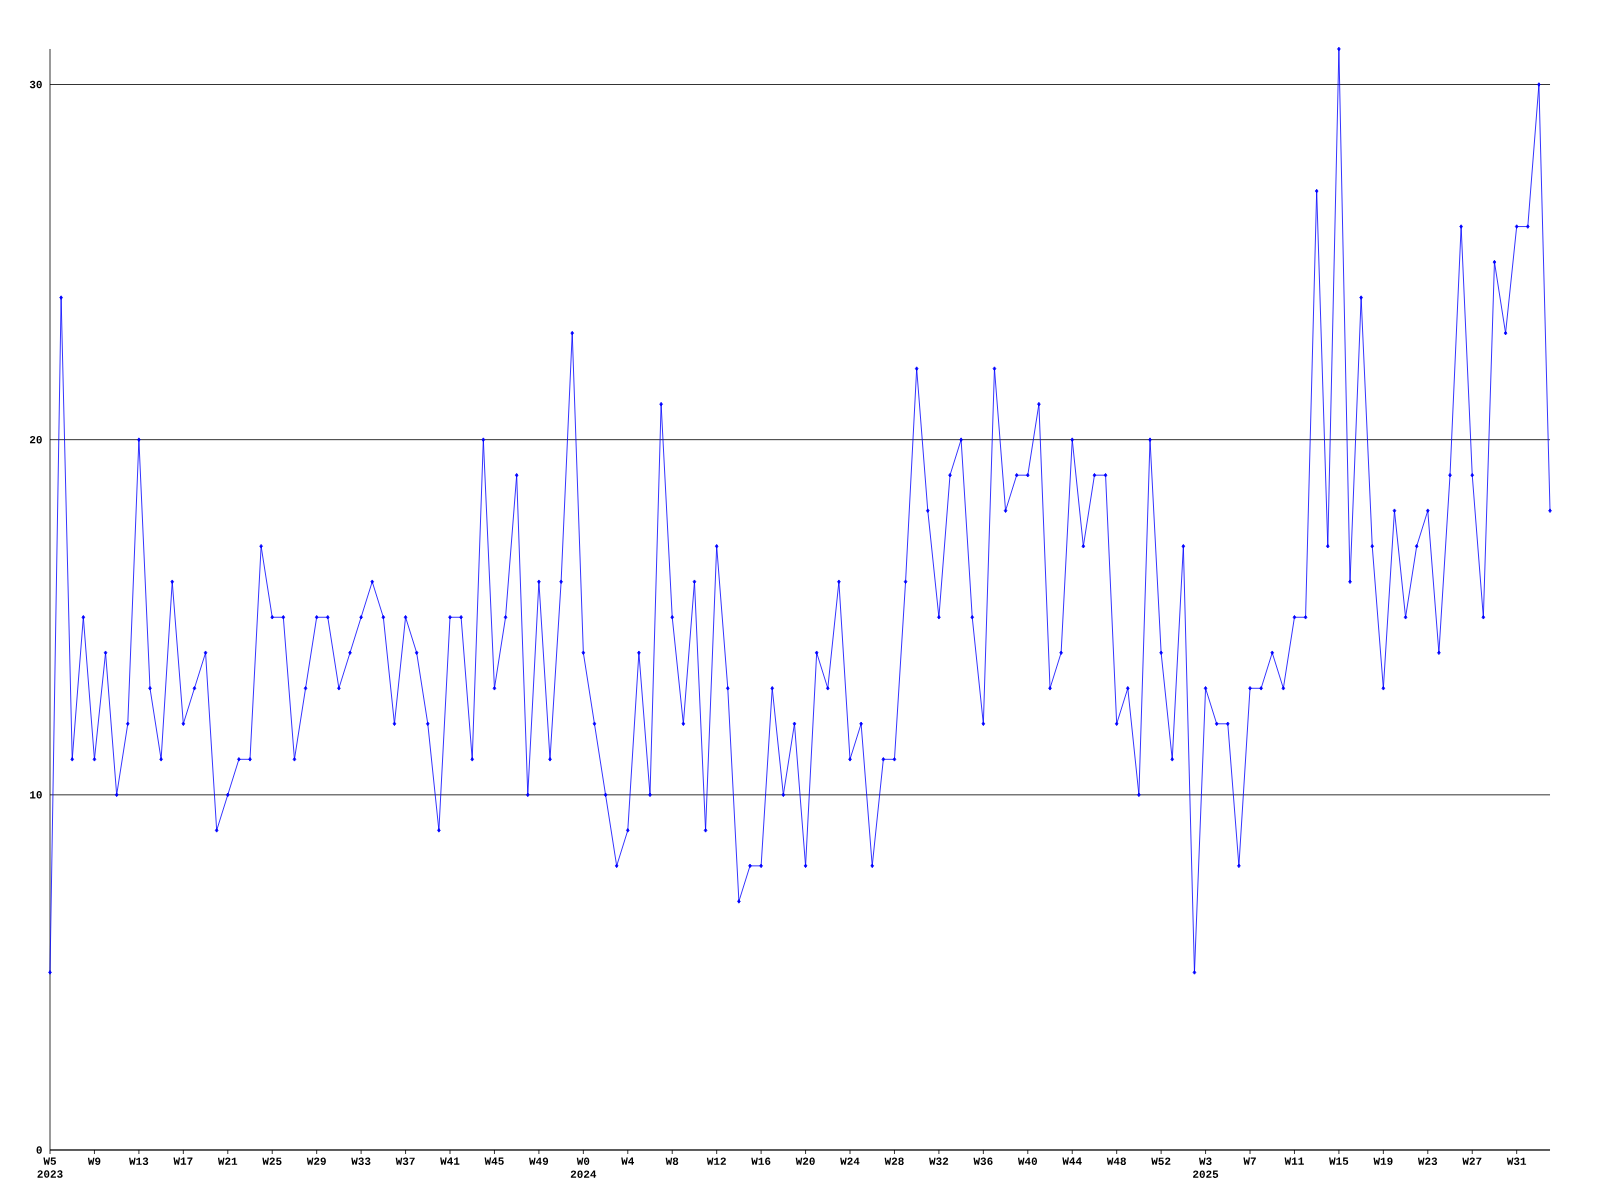 The height and width of the screenshot is (1200, 1600). I want to click on y-tick-label: 0, so click(39, 1150).